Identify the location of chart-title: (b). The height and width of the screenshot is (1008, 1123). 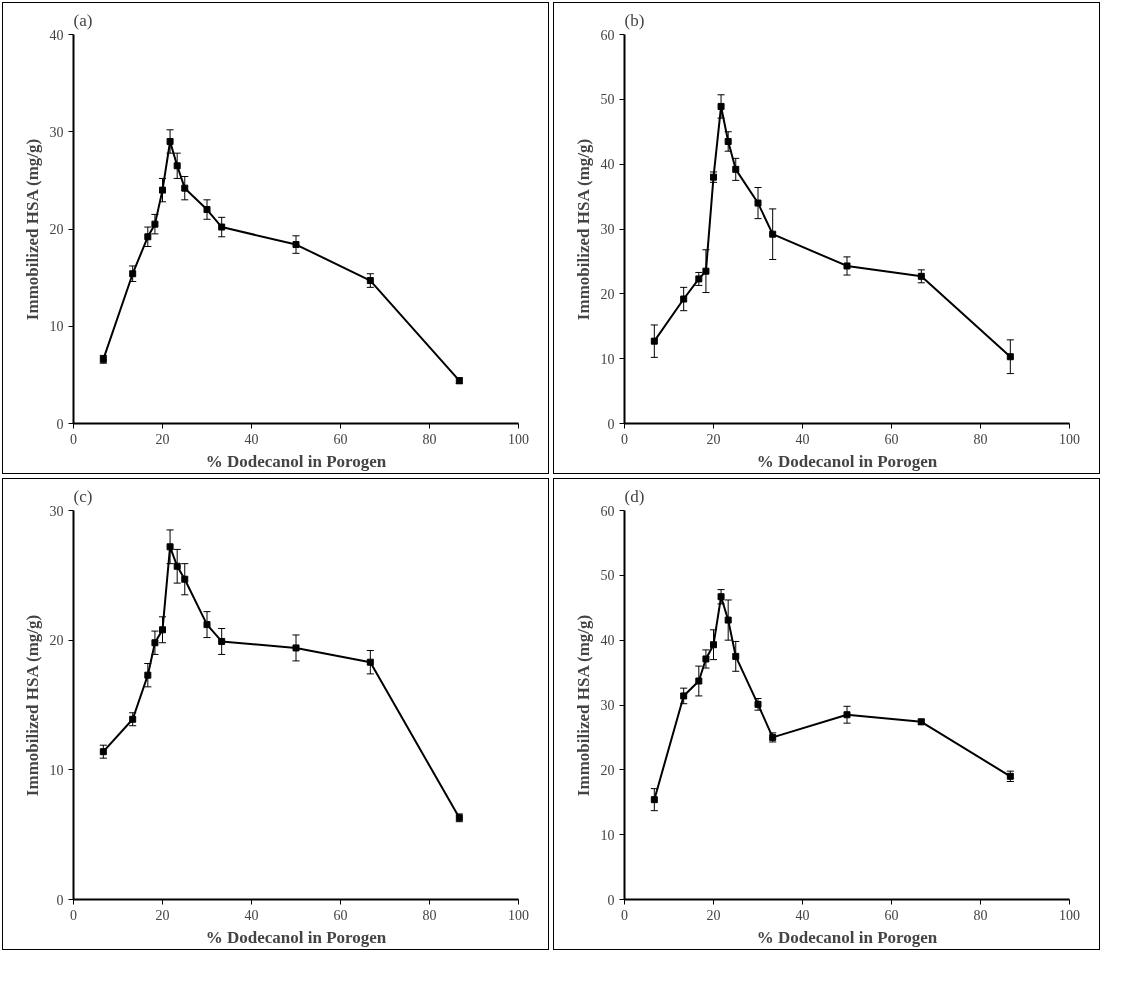
(634, 20).